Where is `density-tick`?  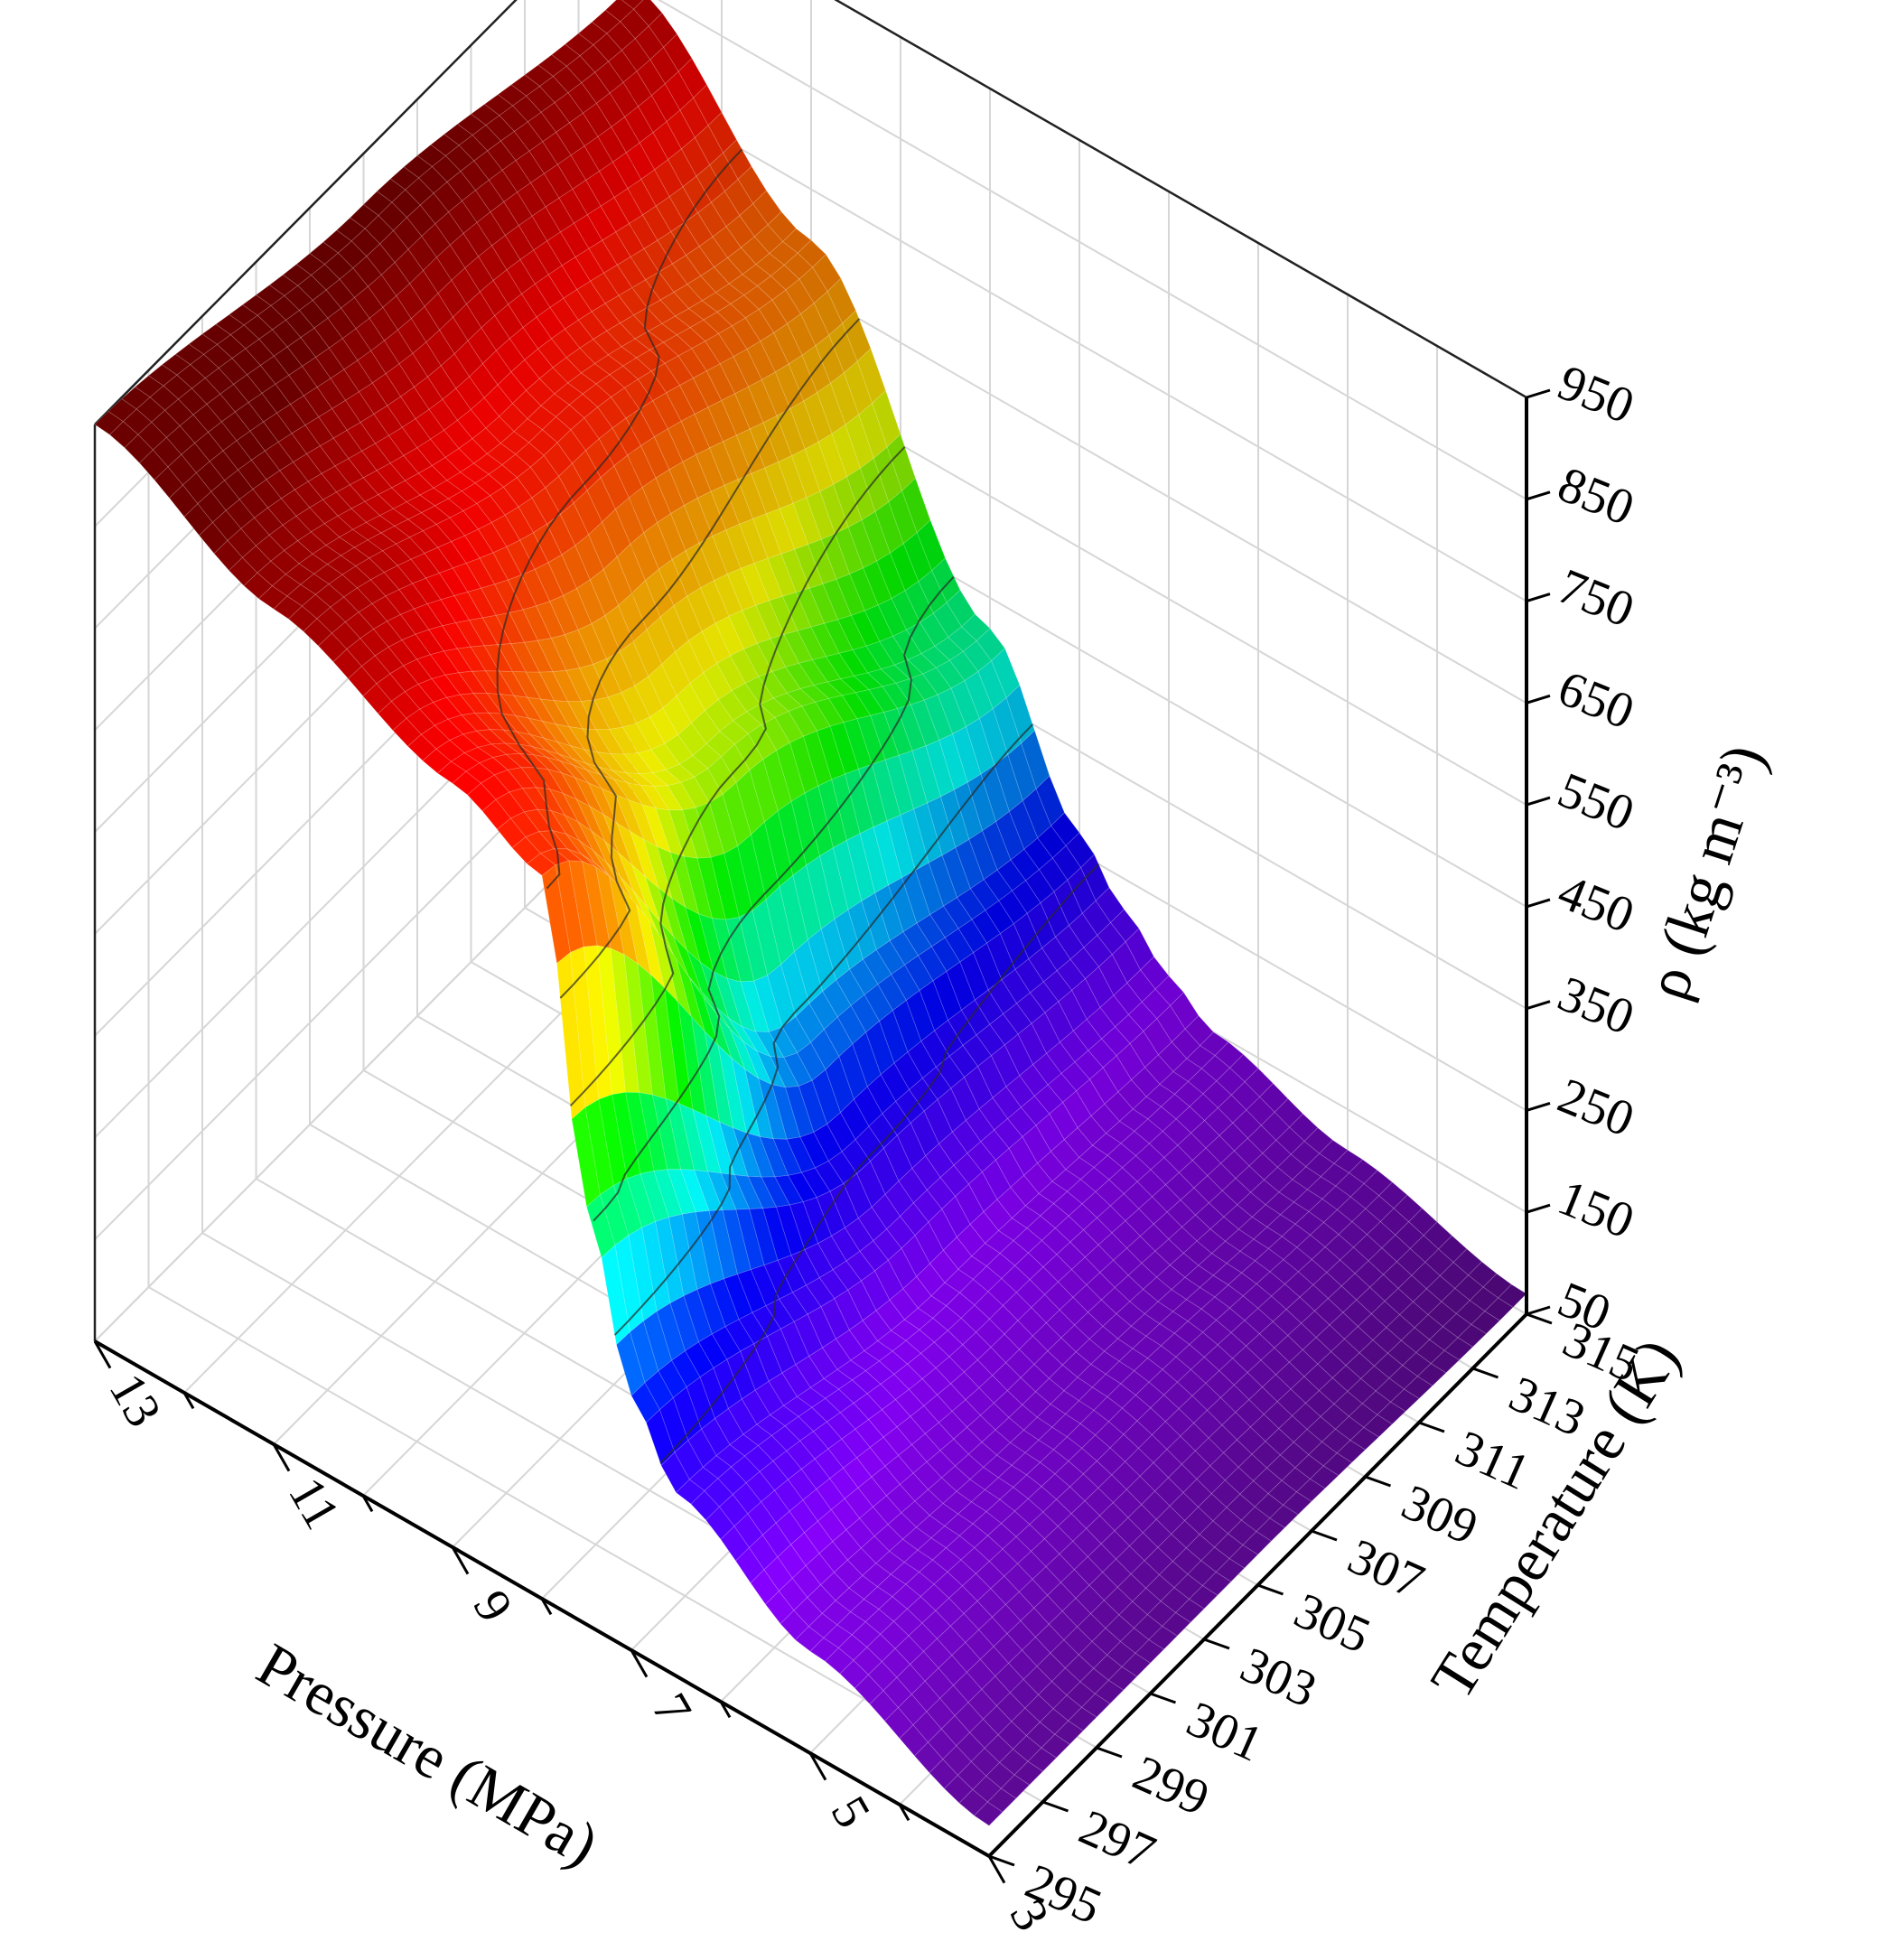 density-tick is located at coordinates (1538, 597).